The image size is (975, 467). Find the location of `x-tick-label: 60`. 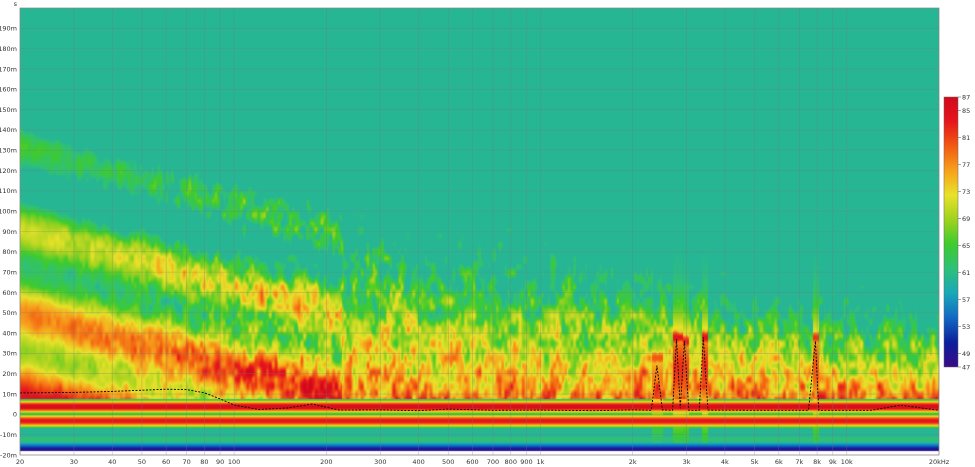

x-tick-label: 60 is located at coordinates (166, 462).